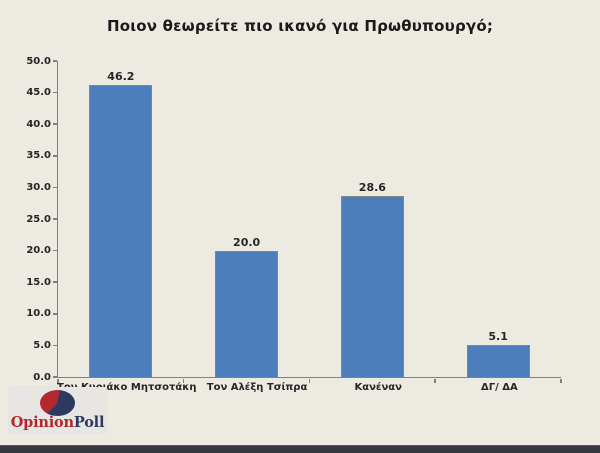 This screenshot has height=453, width=600. What do you see at coordinates (38, 124) in the screenshot?
I see `y-tick-label: 40.0` at bounding box center [38, 124].